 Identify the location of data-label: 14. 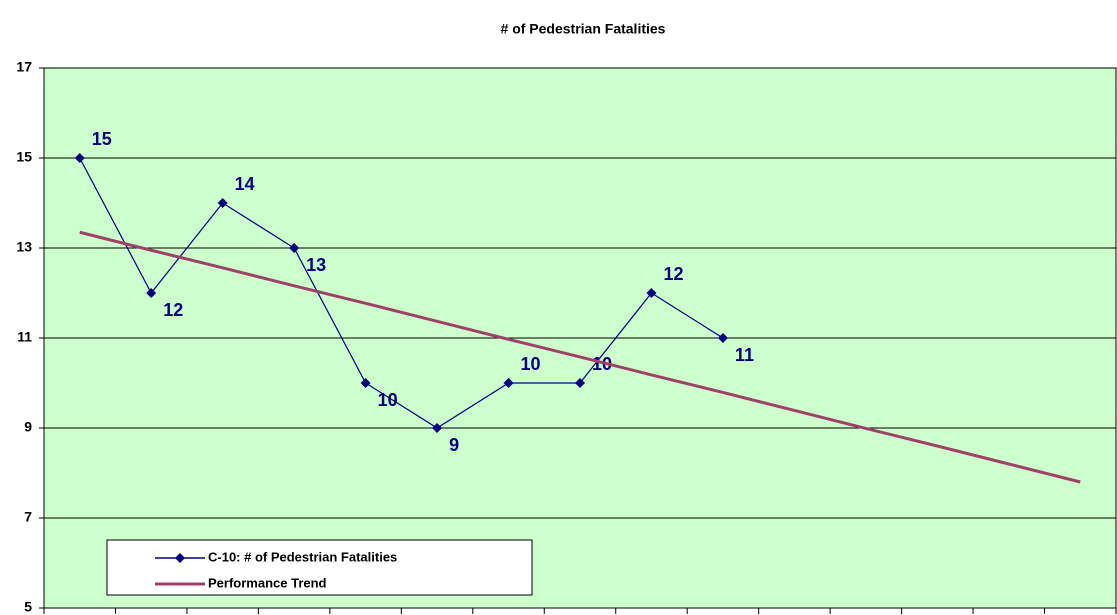
(245, 184).